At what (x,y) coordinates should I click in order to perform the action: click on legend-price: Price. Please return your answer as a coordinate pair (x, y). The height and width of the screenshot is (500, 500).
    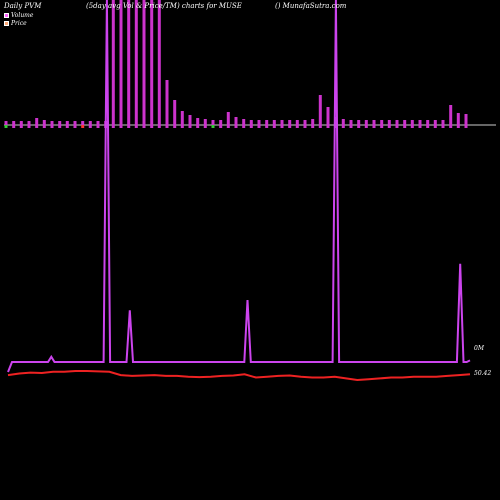
    Looking at the image, I should click on (15, 23).